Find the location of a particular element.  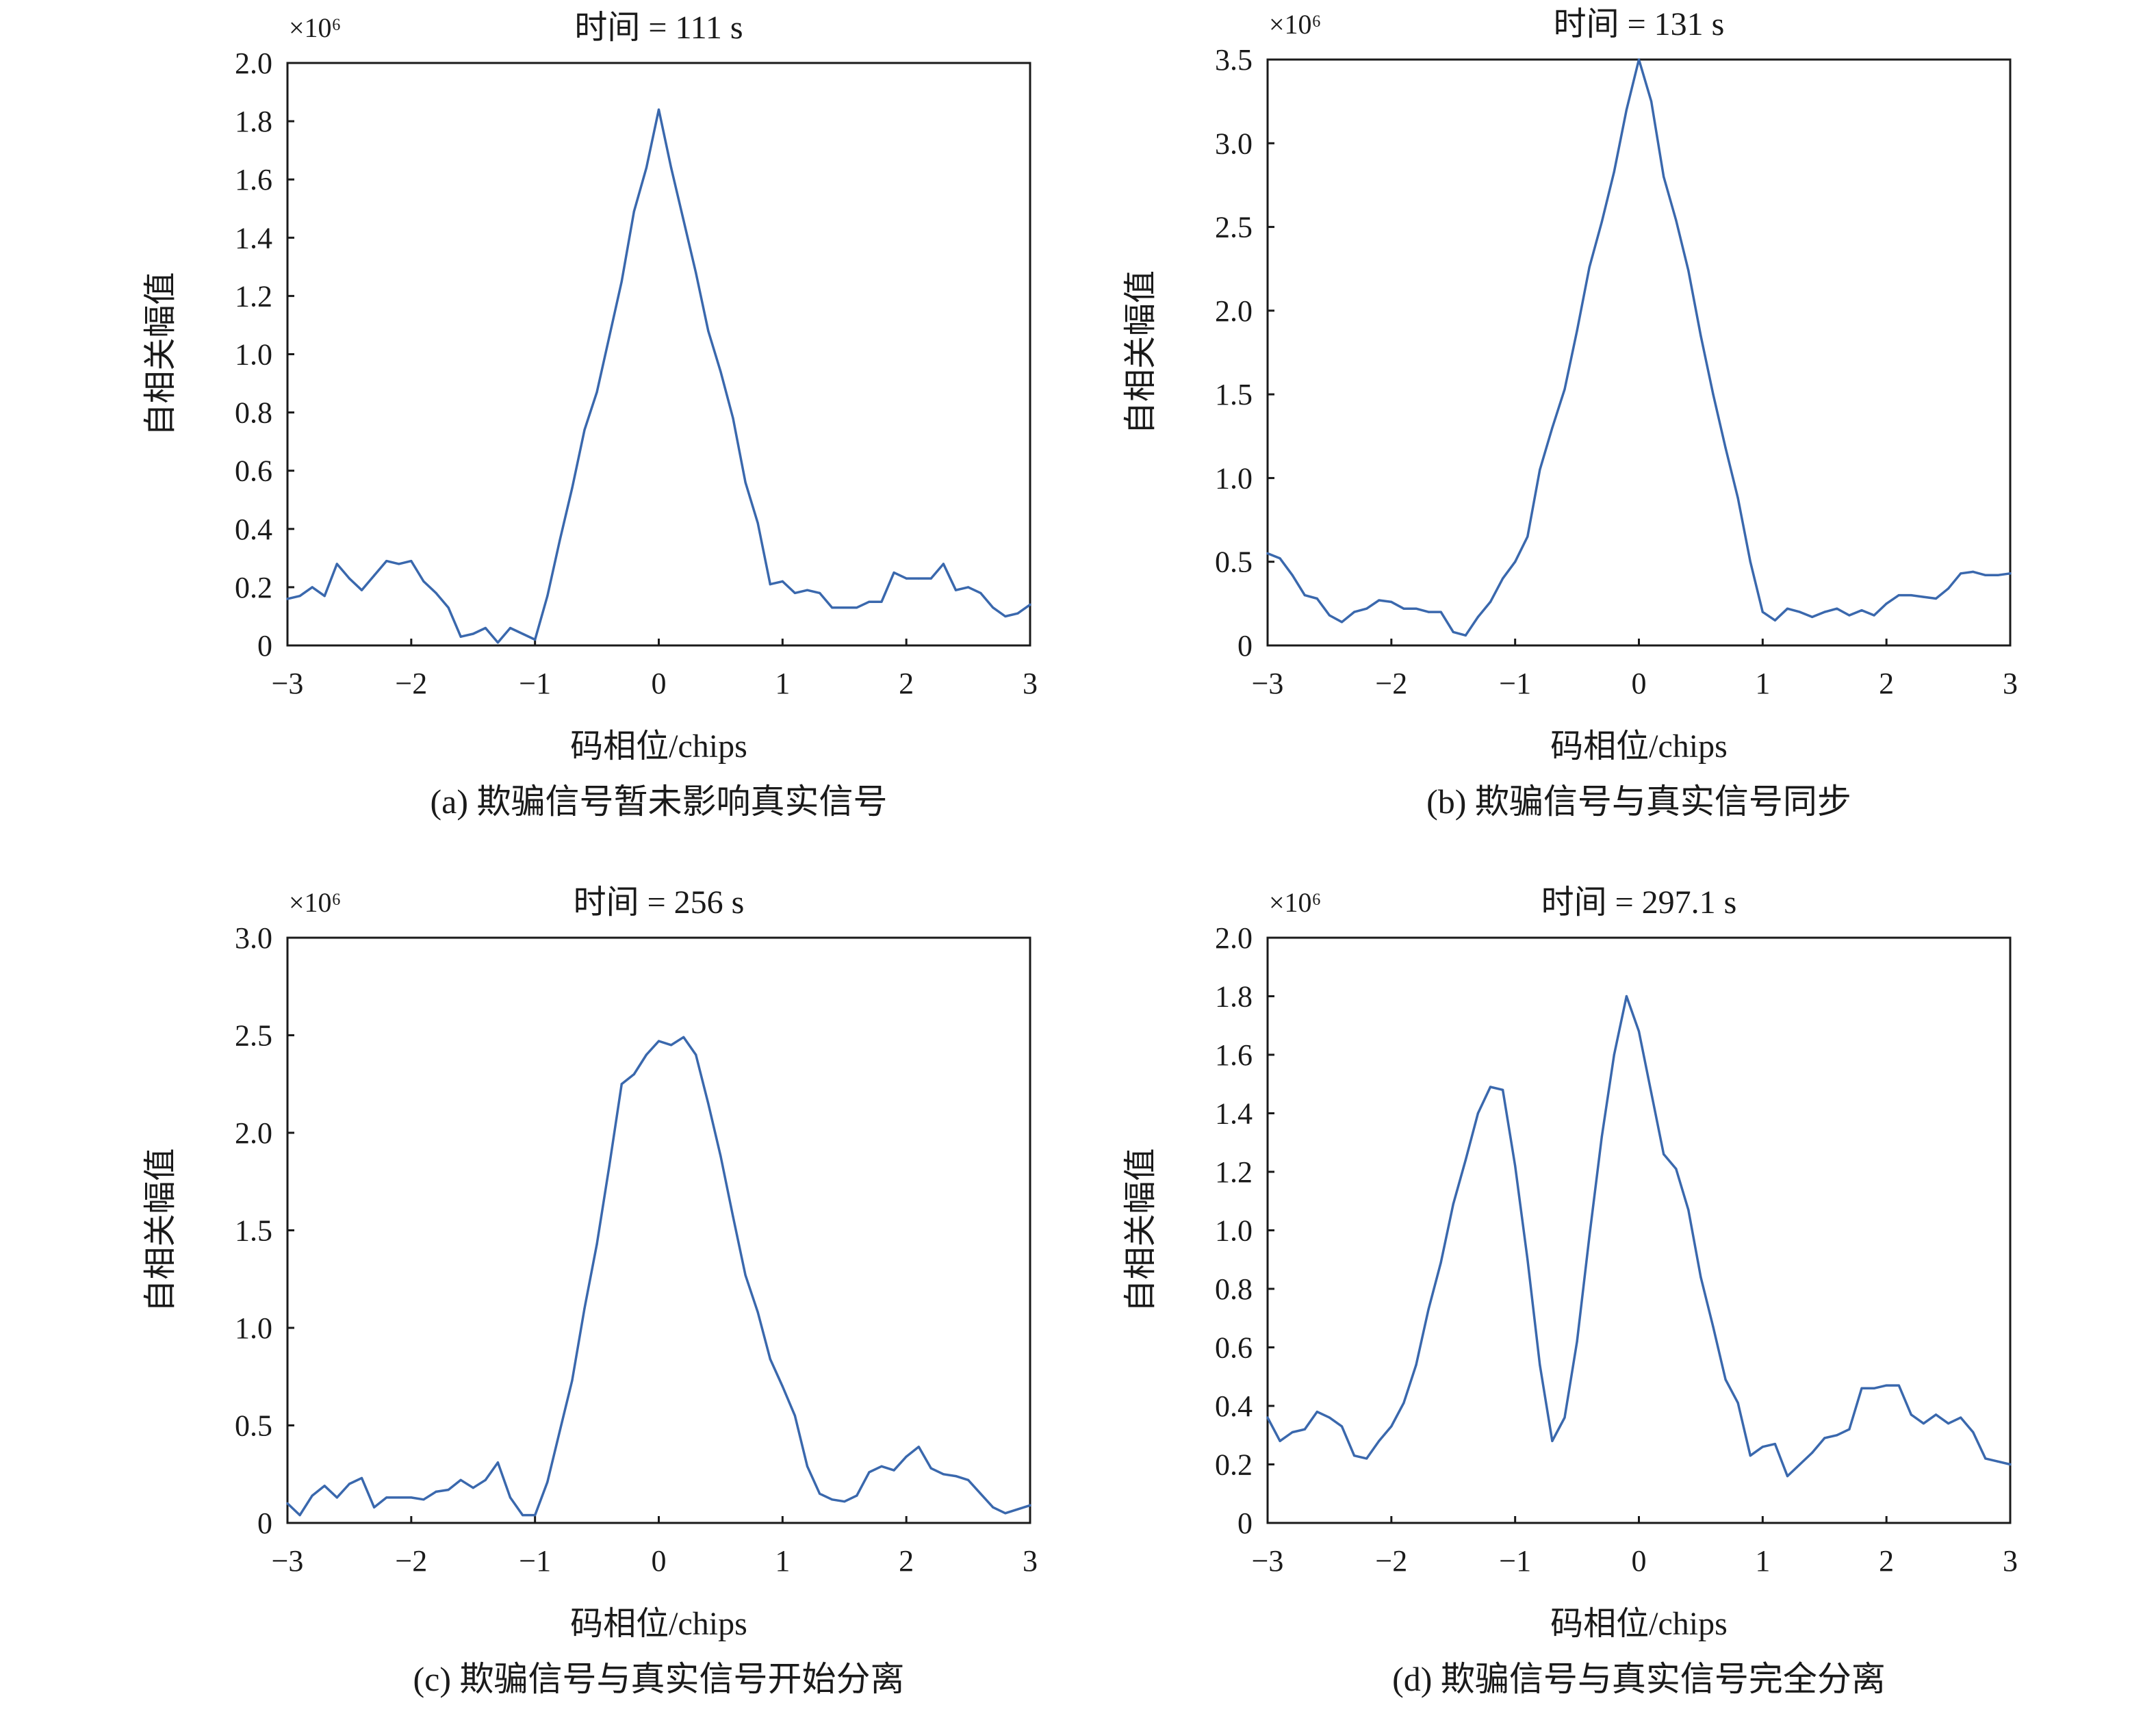

y-tick-label: 2.0 is located at coordinates (1234, 311).